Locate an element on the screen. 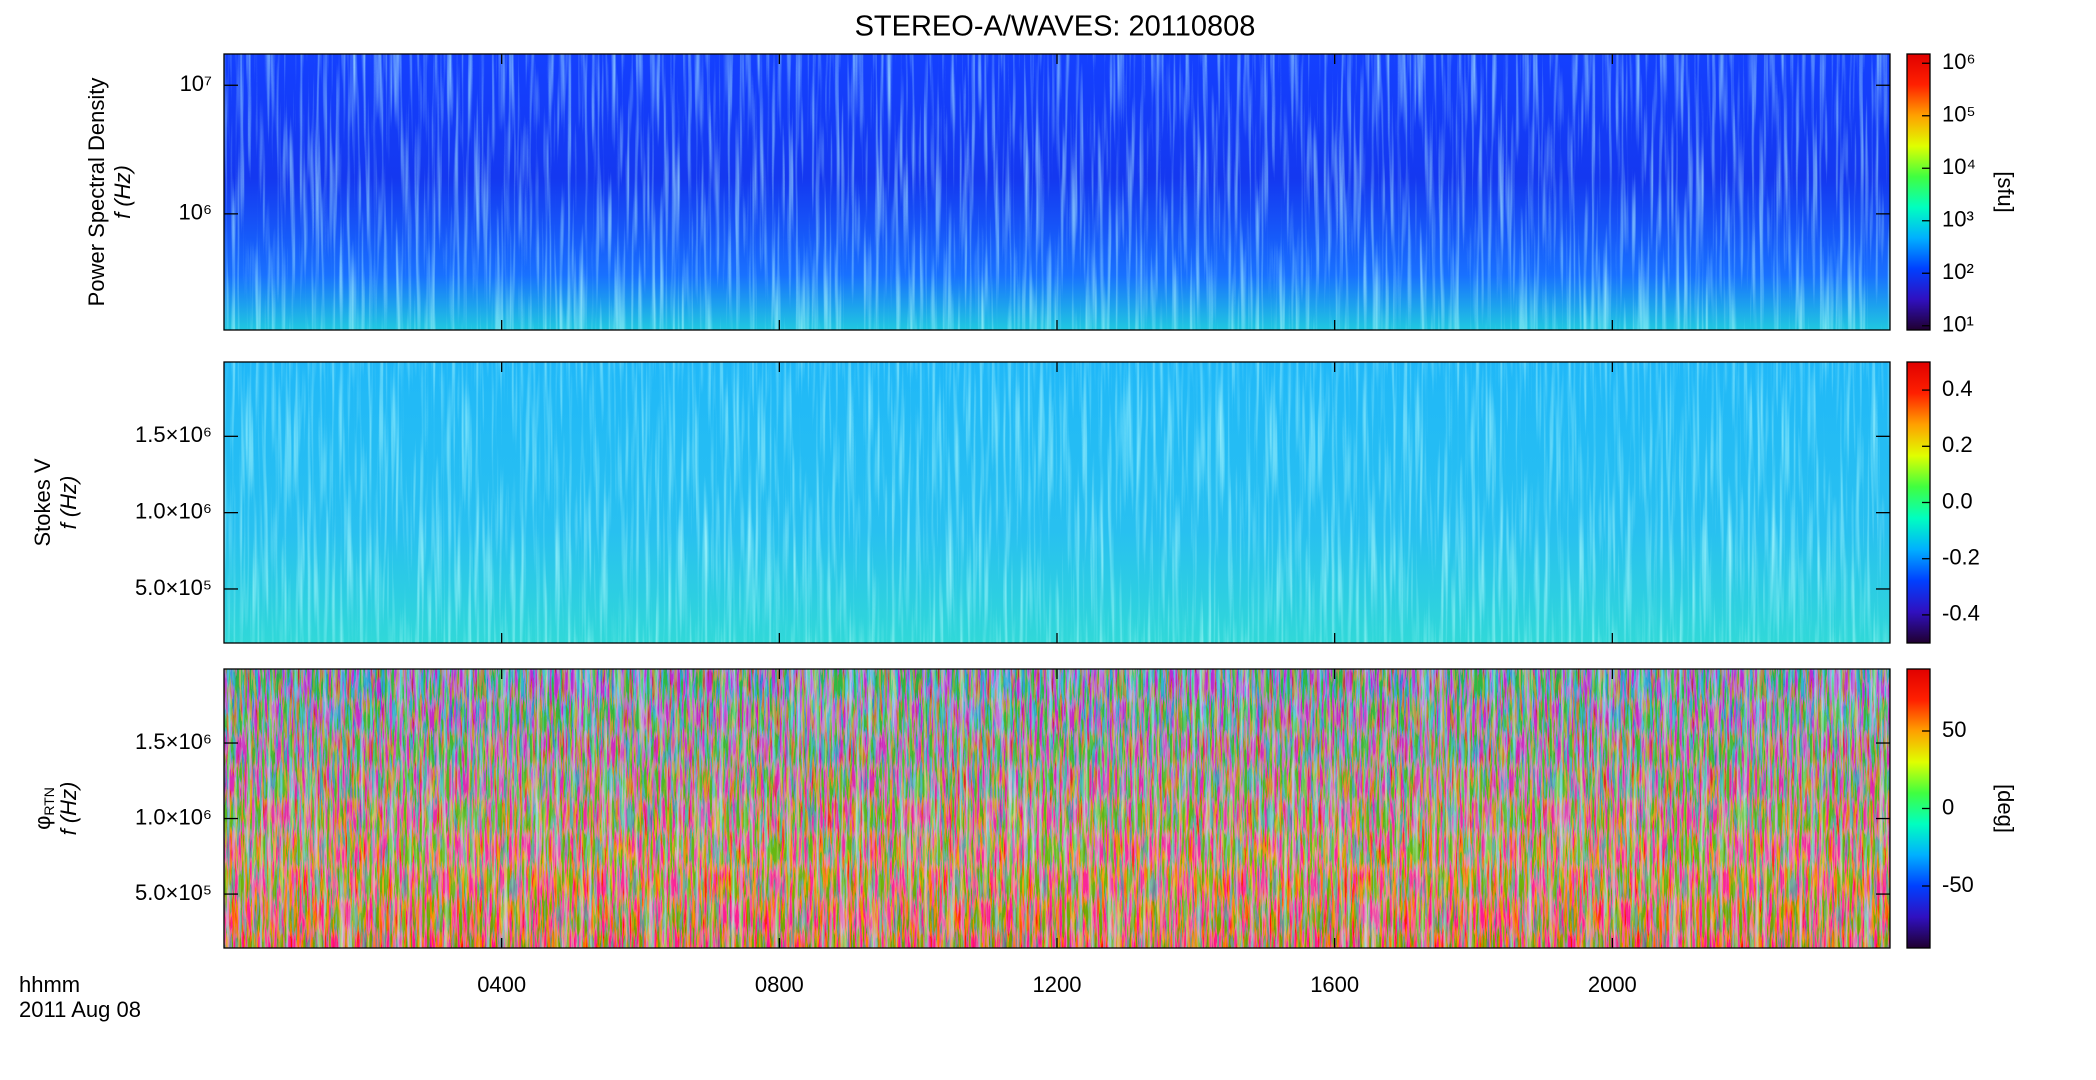 The width and height of the screenshot is (2096, 1080). colorbar-tick-label: 10² is located at coordinates (1958, 271).